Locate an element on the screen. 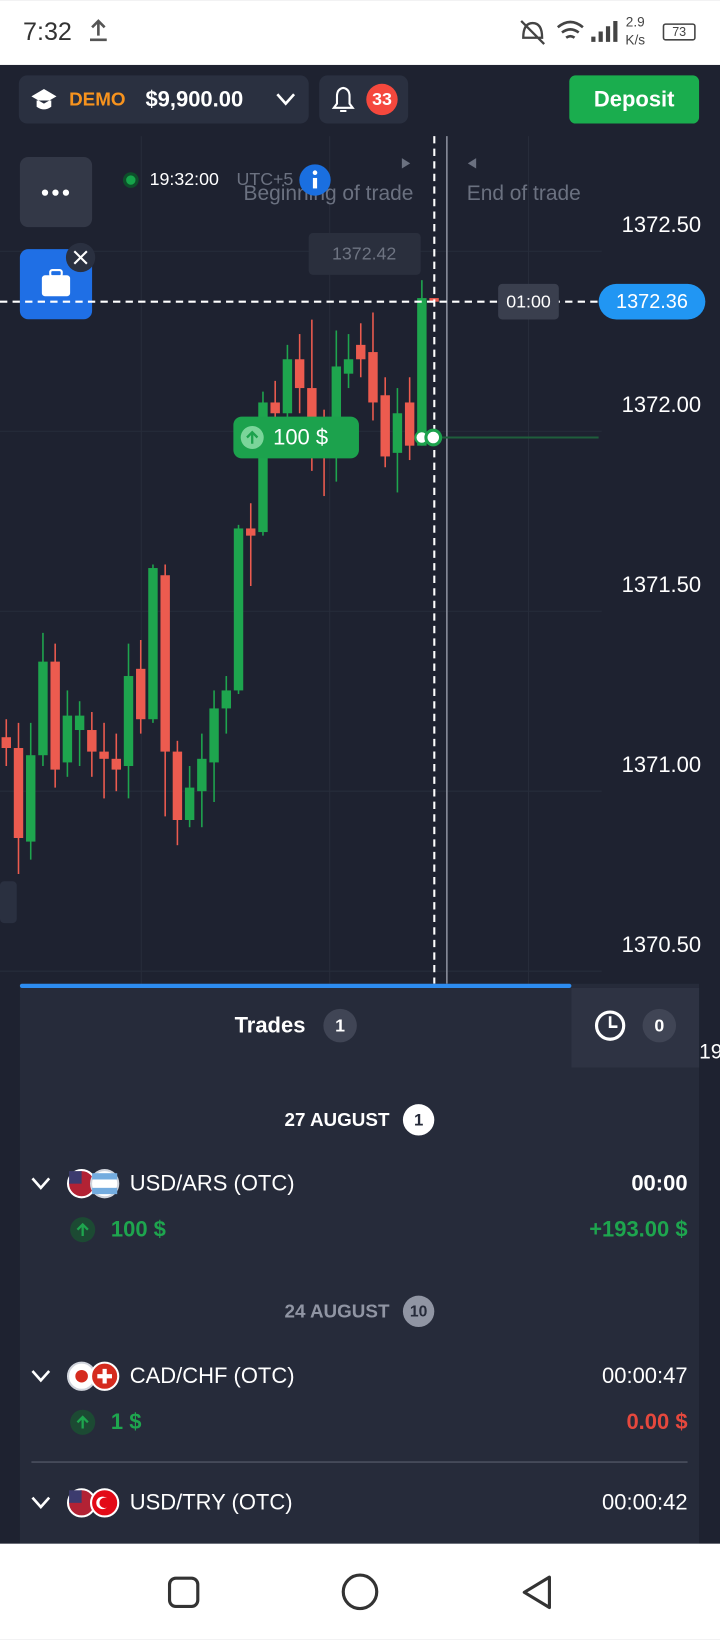 This screenshot has width=720, height=1640. clock: 7:32 is located at coordinates (47, 32).